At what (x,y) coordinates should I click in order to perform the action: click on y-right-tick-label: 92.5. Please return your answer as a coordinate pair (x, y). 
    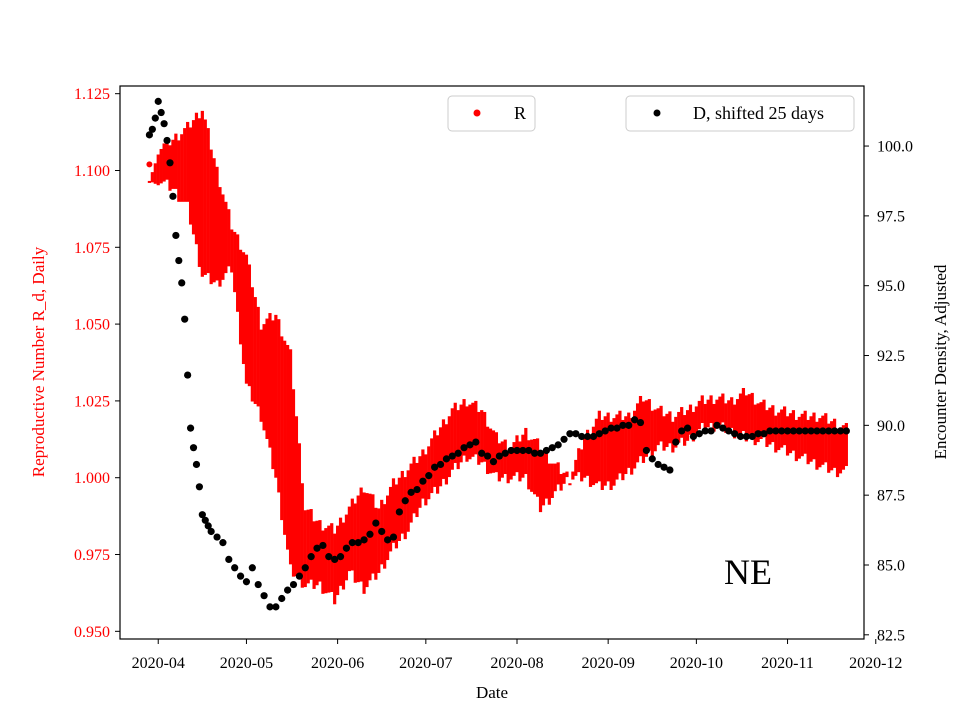
    Looking at the image, I should click on (891, 356).